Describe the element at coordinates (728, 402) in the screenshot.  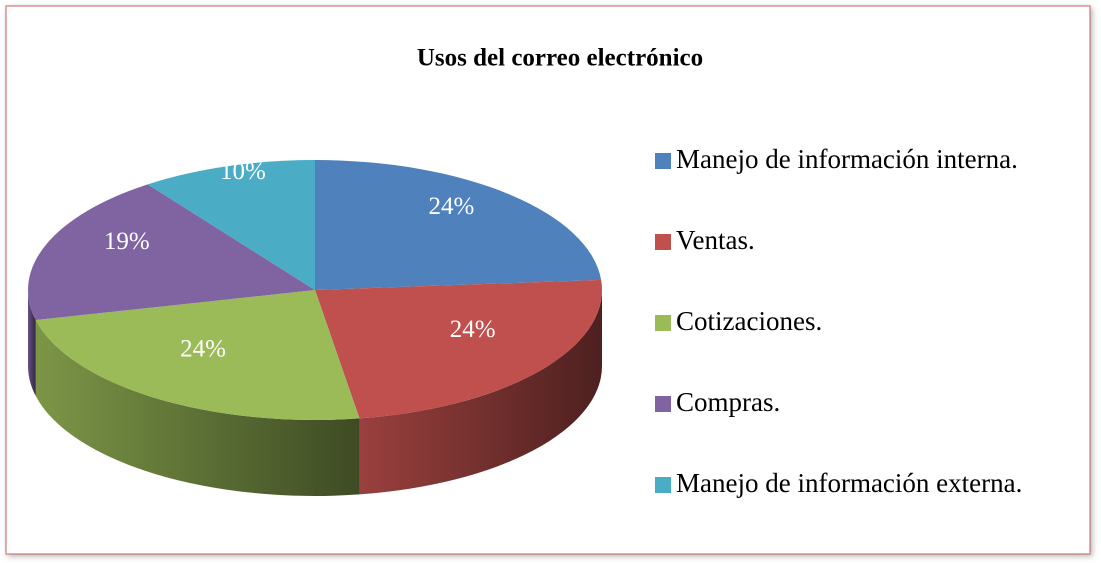
I see `legend-label: Compras.` at that location.